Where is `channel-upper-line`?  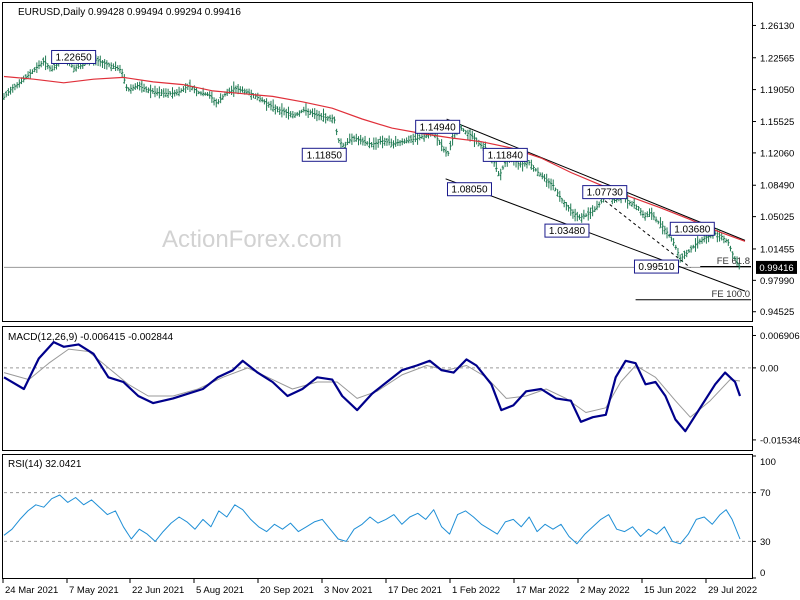
channel-upper-line is located at coordinates (596, 179).